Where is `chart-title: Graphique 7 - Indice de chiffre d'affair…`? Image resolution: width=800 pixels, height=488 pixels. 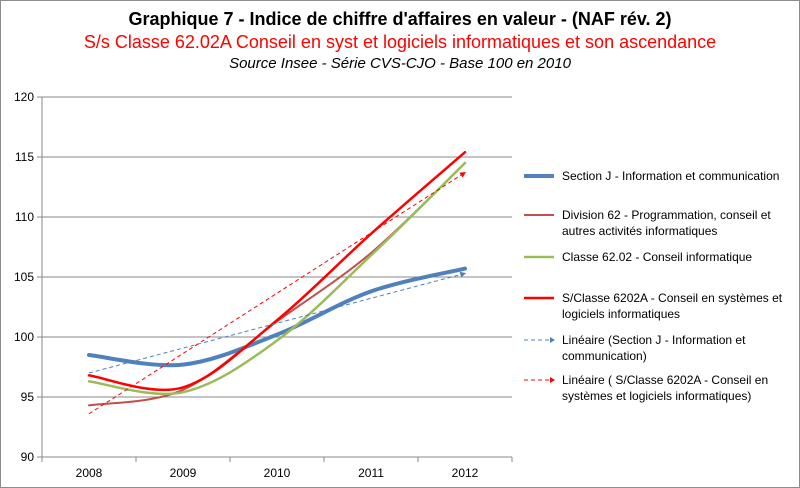
chart-title: Graphique 7 - Indice de chiffre d'affair… is located at coordinates (400, 19).